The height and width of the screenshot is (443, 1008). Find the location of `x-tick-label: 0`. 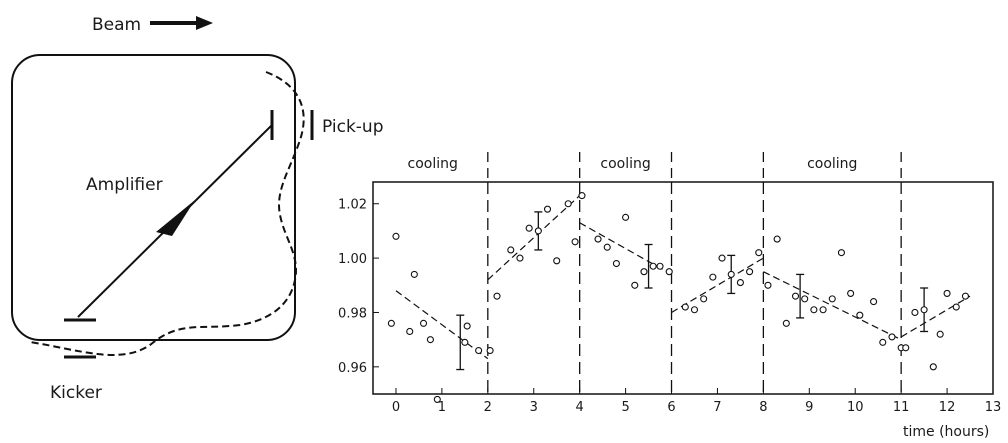

x-tick-label: 0 is located at coordinates (396, 407).